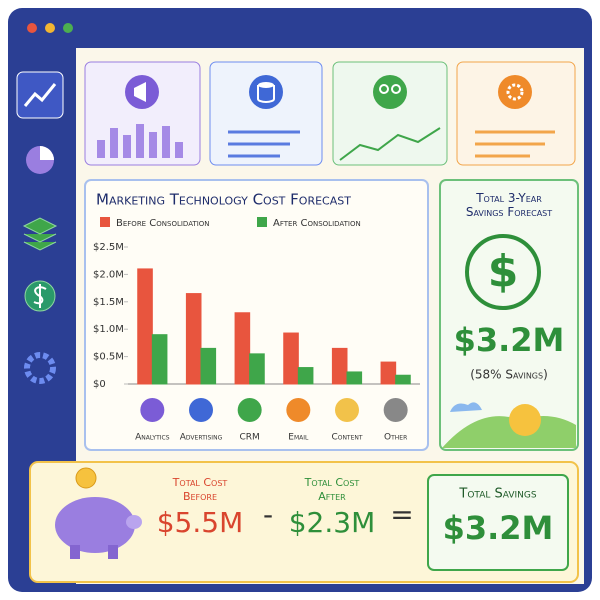 The image size is (600, 600). I want to click on card-audience, so click(390, 113).